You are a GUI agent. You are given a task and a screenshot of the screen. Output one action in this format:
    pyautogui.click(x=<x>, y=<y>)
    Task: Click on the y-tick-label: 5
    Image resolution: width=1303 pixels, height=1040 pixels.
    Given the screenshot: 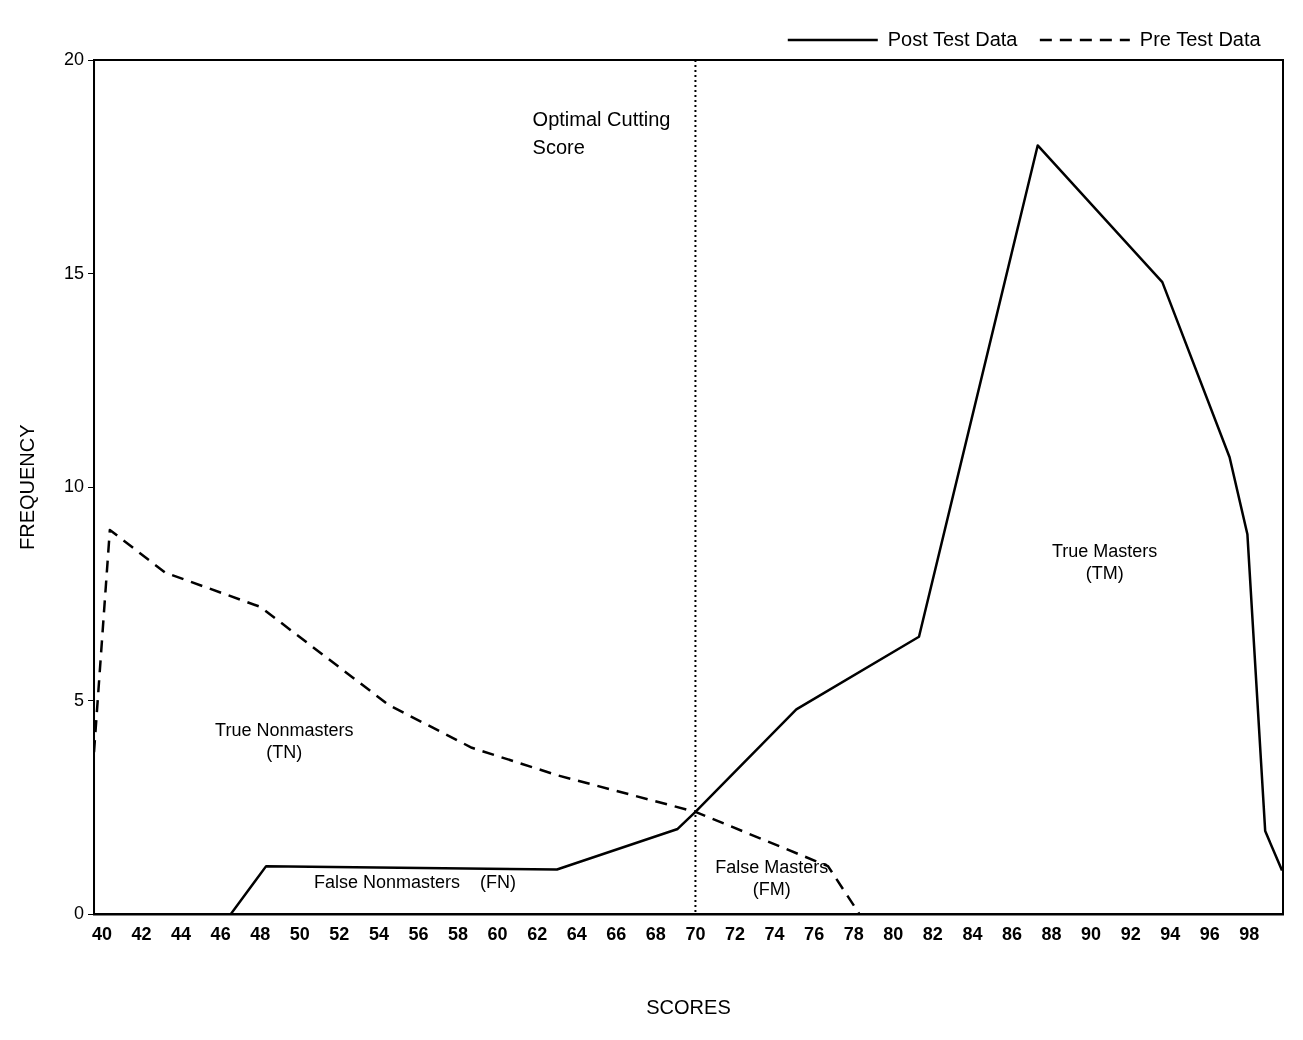 What is the action you would take?
    pyautogui.click(x=79, y=699)
    